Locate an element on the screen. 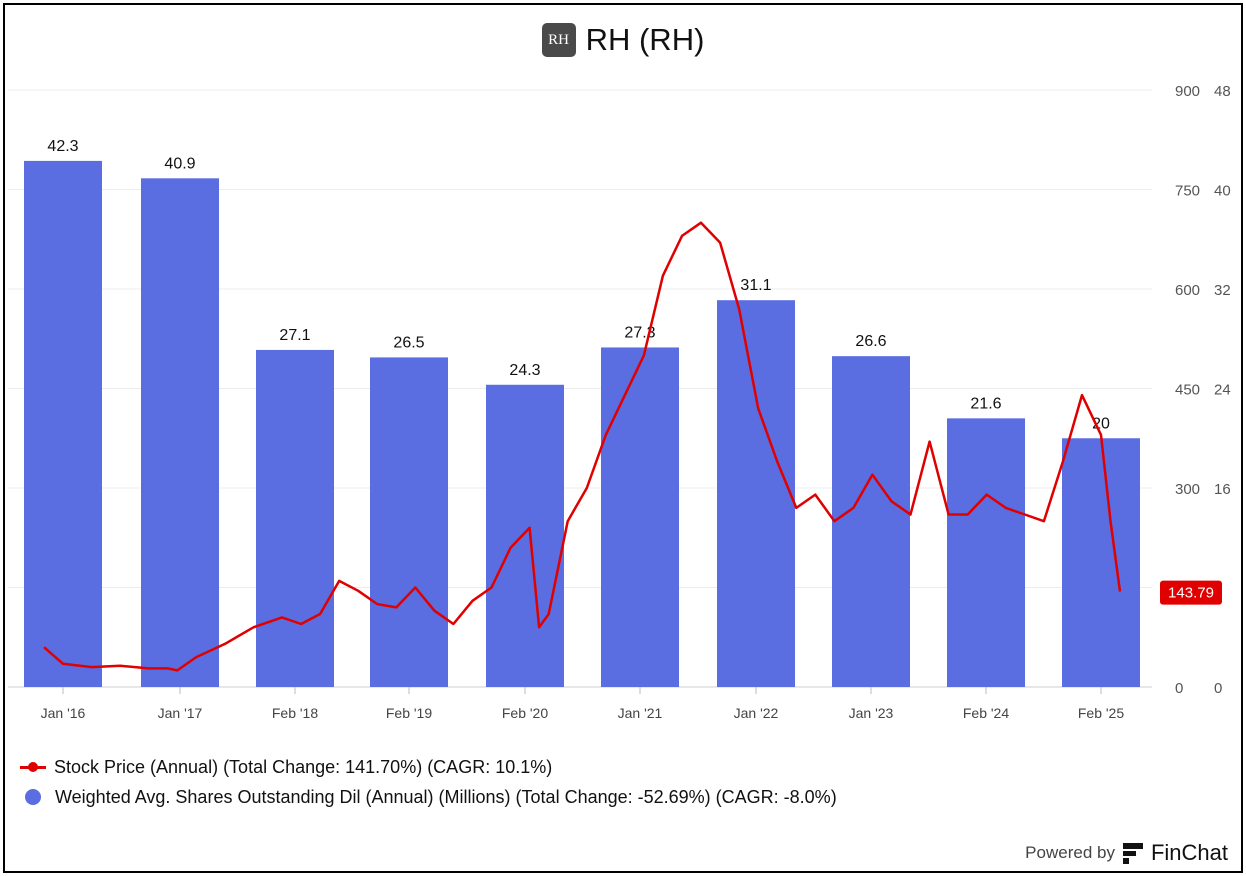 This screenshot has width=1246, height=876. last-price-badge is located at coordinates (1191, 592).